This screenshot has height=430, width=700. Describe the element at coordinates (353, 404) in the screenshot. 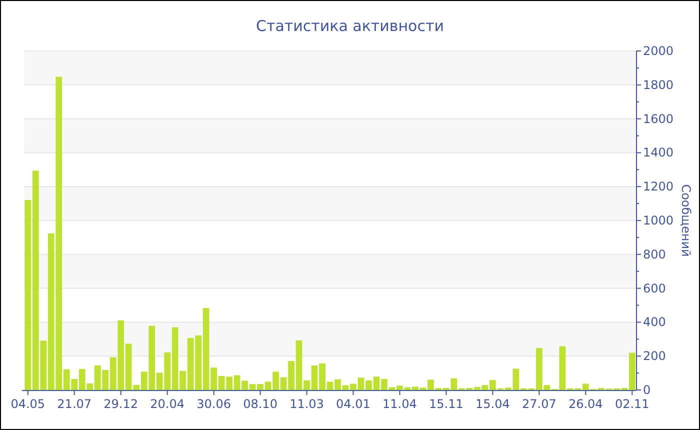

I see `x-tick-label: 04.01` at that location.